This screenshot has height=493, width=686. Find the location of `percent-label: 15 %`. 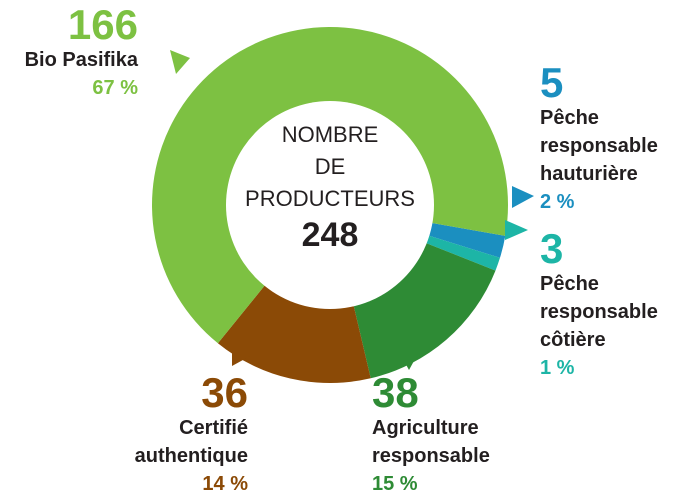

percent-label: 15 % is located at coordinates (395, 483).